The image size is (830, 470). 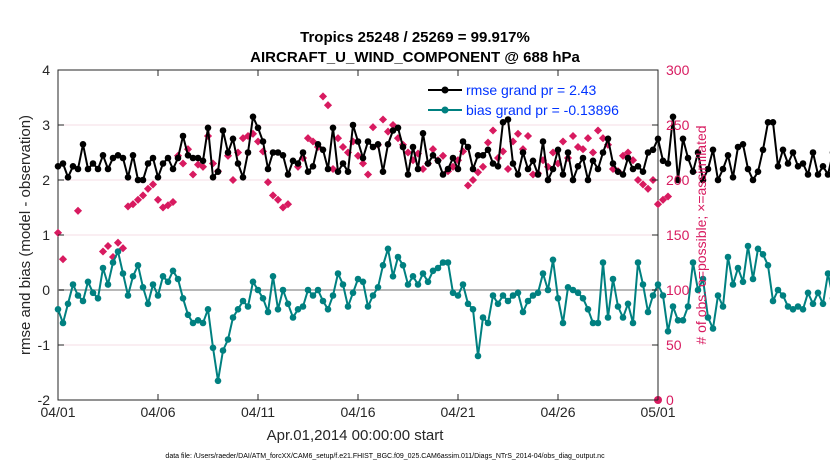 What do you see at coordinates (542, 110) in the screenshot?
I see `legend-bias-label: bias grand pr = -0.13896` at bounding box center [542, 110].